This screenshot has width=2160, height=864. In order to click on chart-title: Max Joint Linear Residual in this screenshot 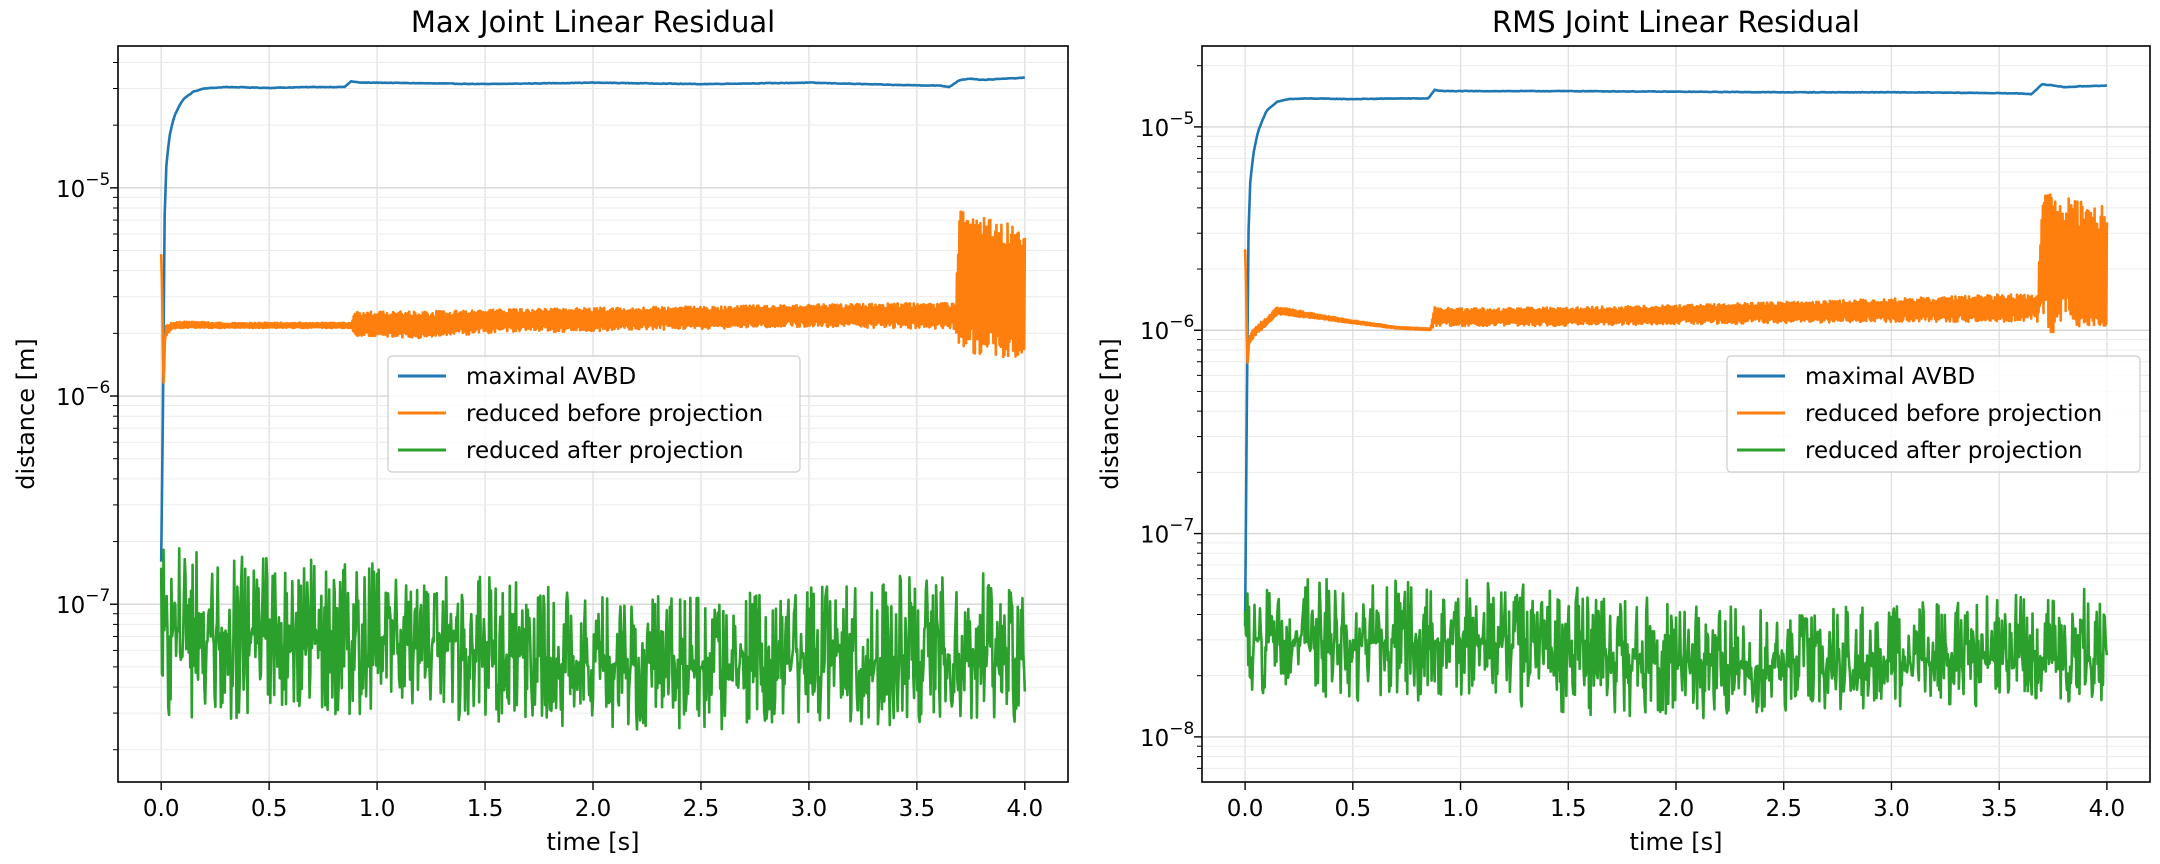, I will do `click(593, 22)`.